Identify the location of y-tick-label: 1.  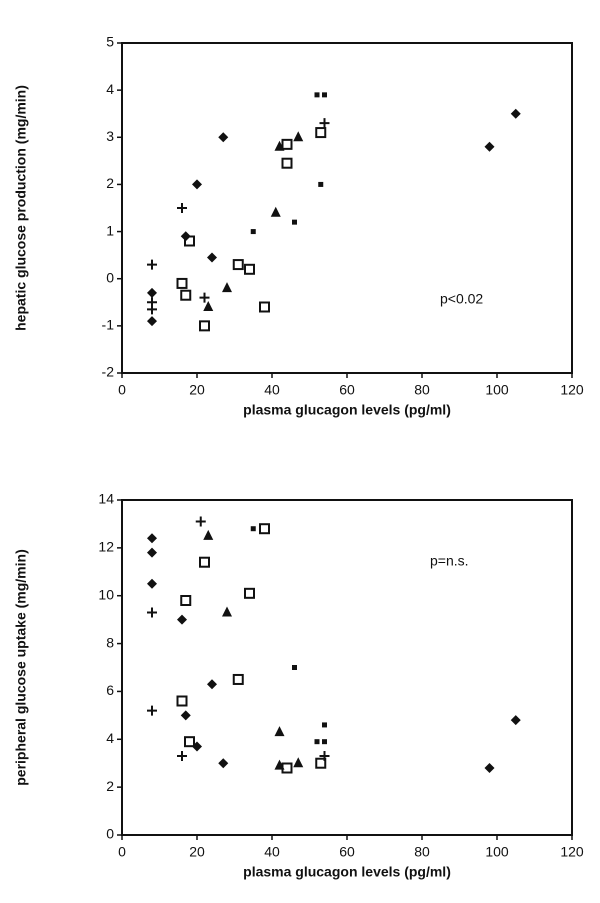
(110, 230).